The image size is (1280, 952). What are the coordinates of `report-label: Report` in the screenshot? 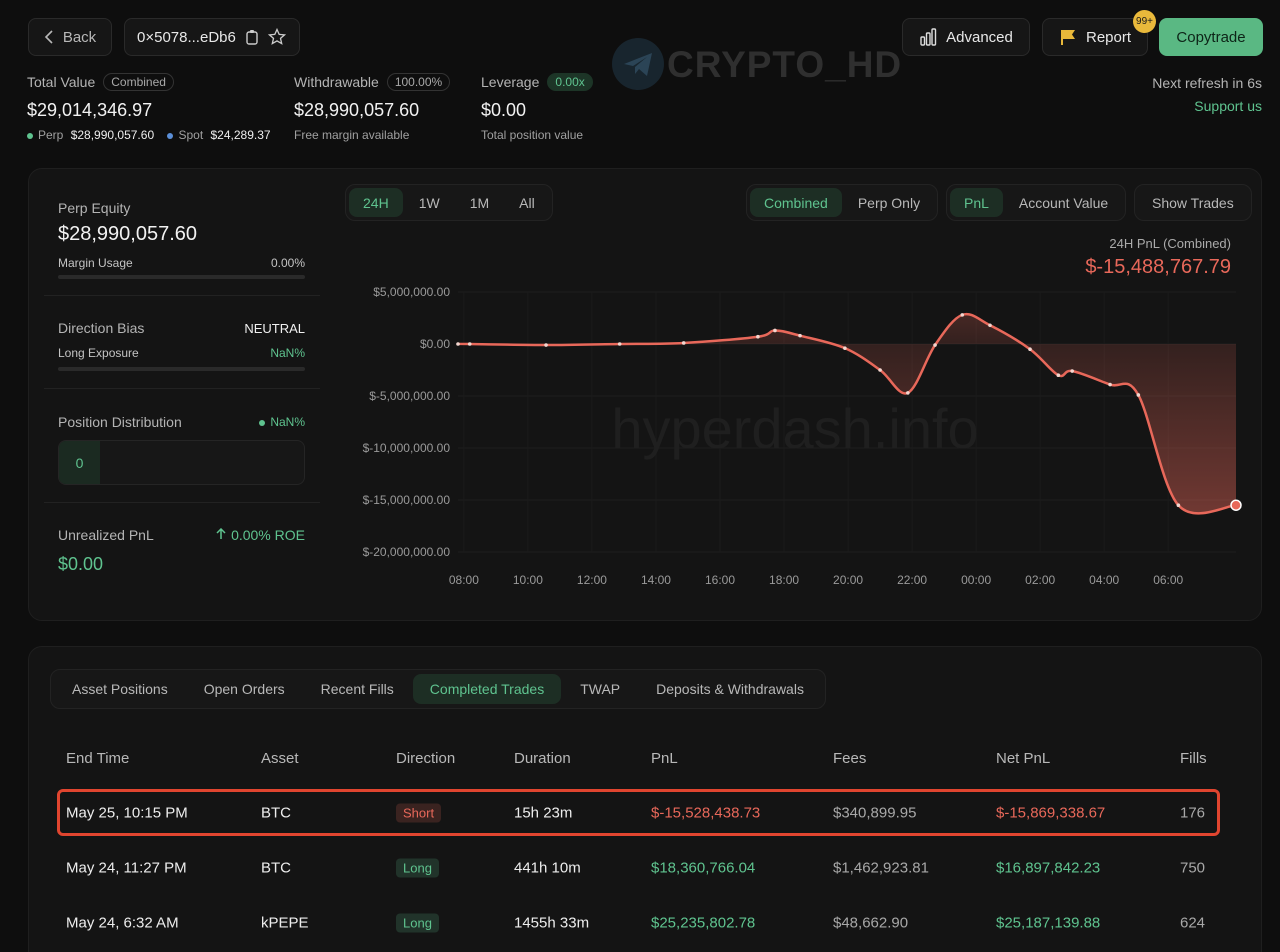 It's located at (1108, 37).